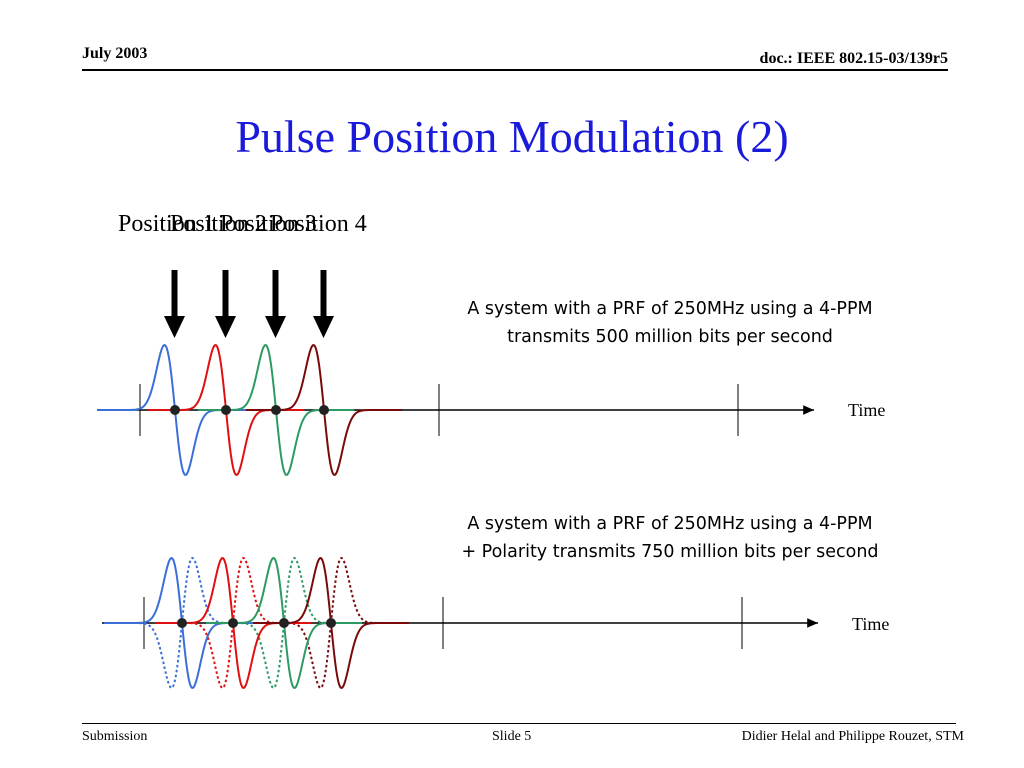 The width and height of the screenshot is (1024, 768). I want to click on position-3-label: Position 3, so click(268, 224).